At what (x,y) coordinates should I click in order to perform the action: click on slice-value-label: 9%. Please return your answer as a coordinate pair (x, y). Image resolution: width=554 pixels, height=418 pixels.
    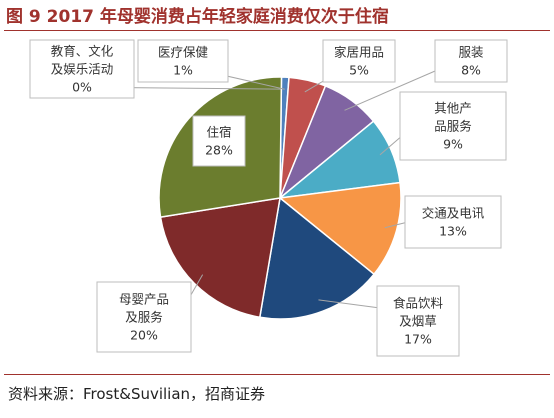
    Looking at the image, I should click on (453, 144).